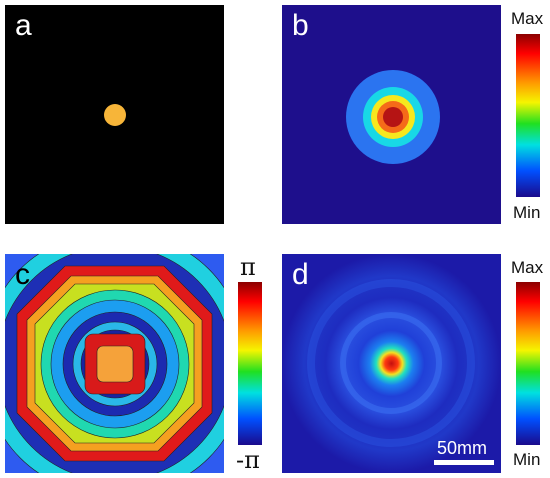 This screenshot has height=478, width=550. I want to click on colorbar-b, so click(528, 115).